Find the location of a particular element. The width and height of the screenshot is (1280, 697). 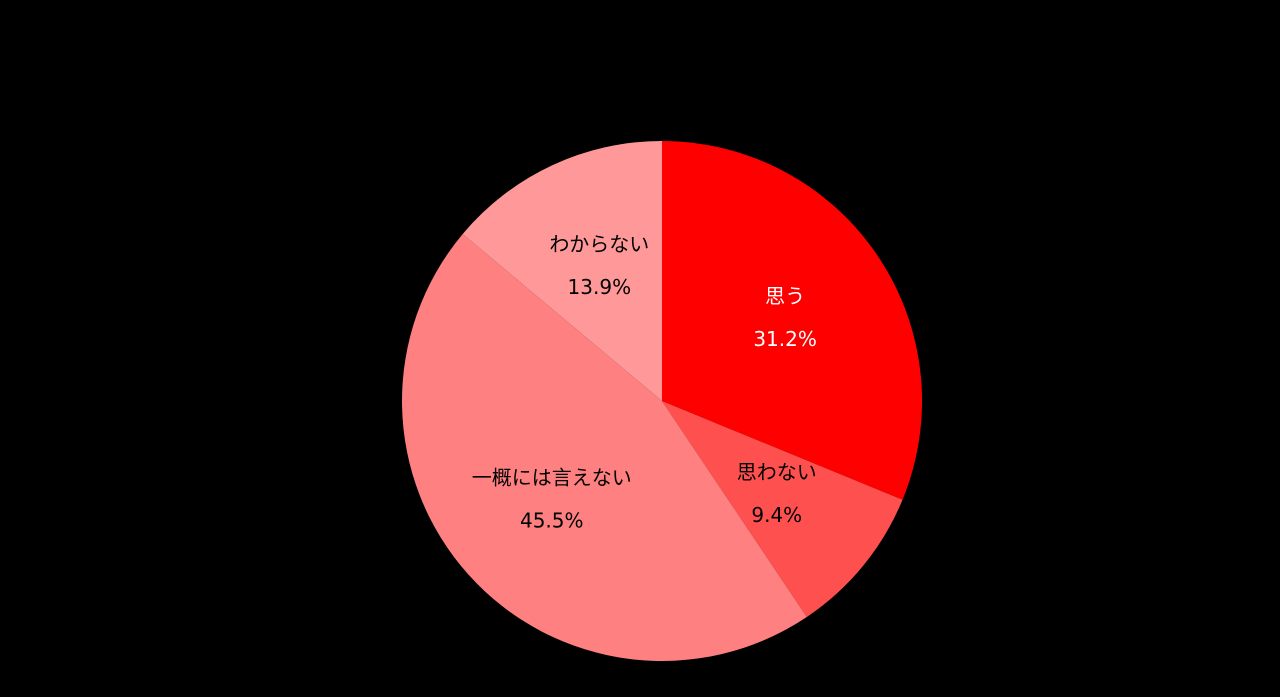

value-label: 9.4% is located at coordinates (776, 515).